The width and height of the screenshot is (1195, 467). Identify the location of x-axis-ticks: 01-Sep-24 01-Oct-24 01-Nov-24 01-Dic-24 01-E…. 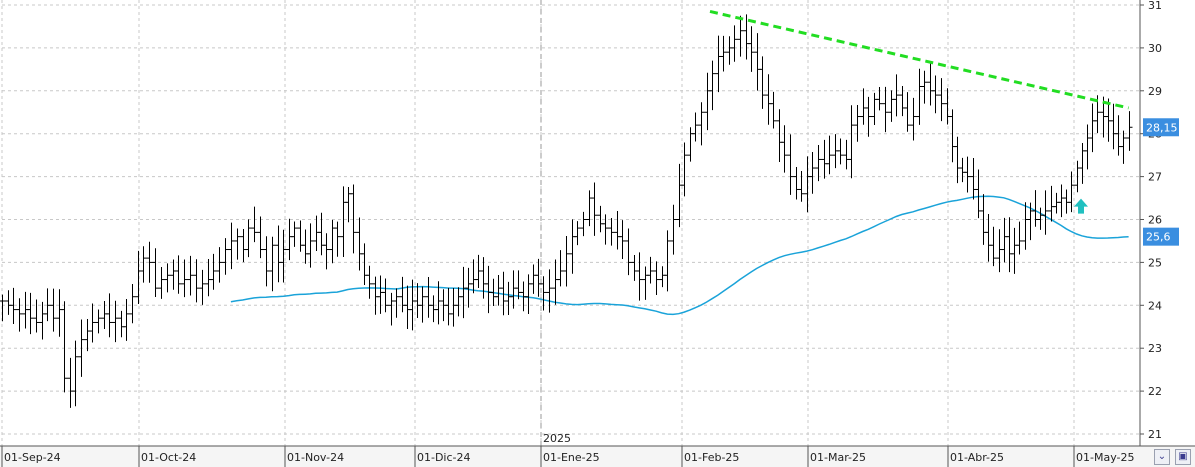
(567, 456).